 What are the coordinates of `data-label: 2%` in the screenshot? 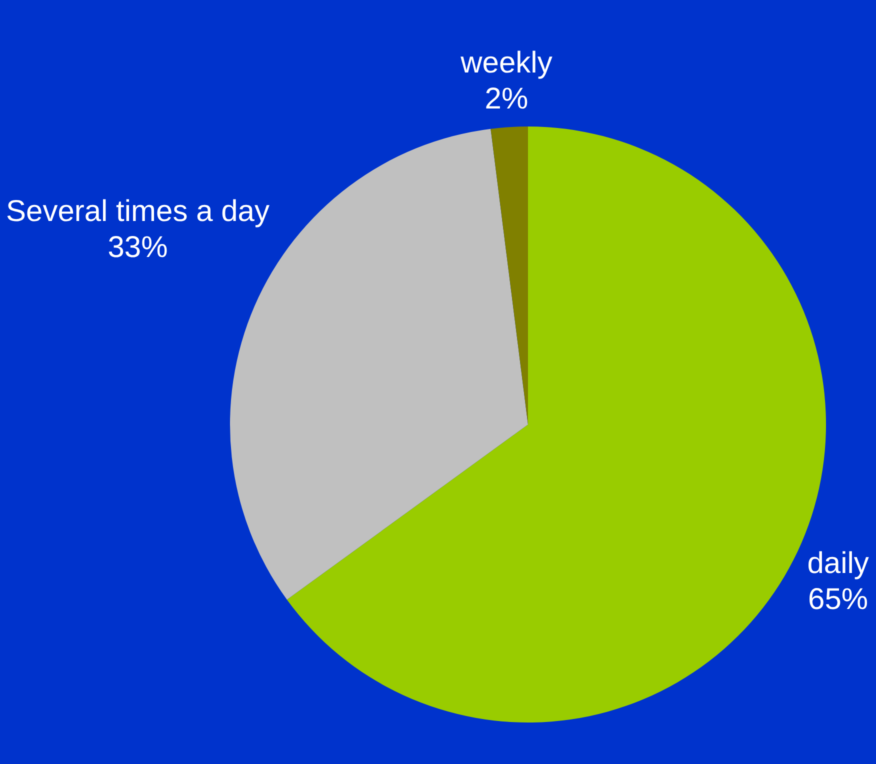 It's located at (506, 99).